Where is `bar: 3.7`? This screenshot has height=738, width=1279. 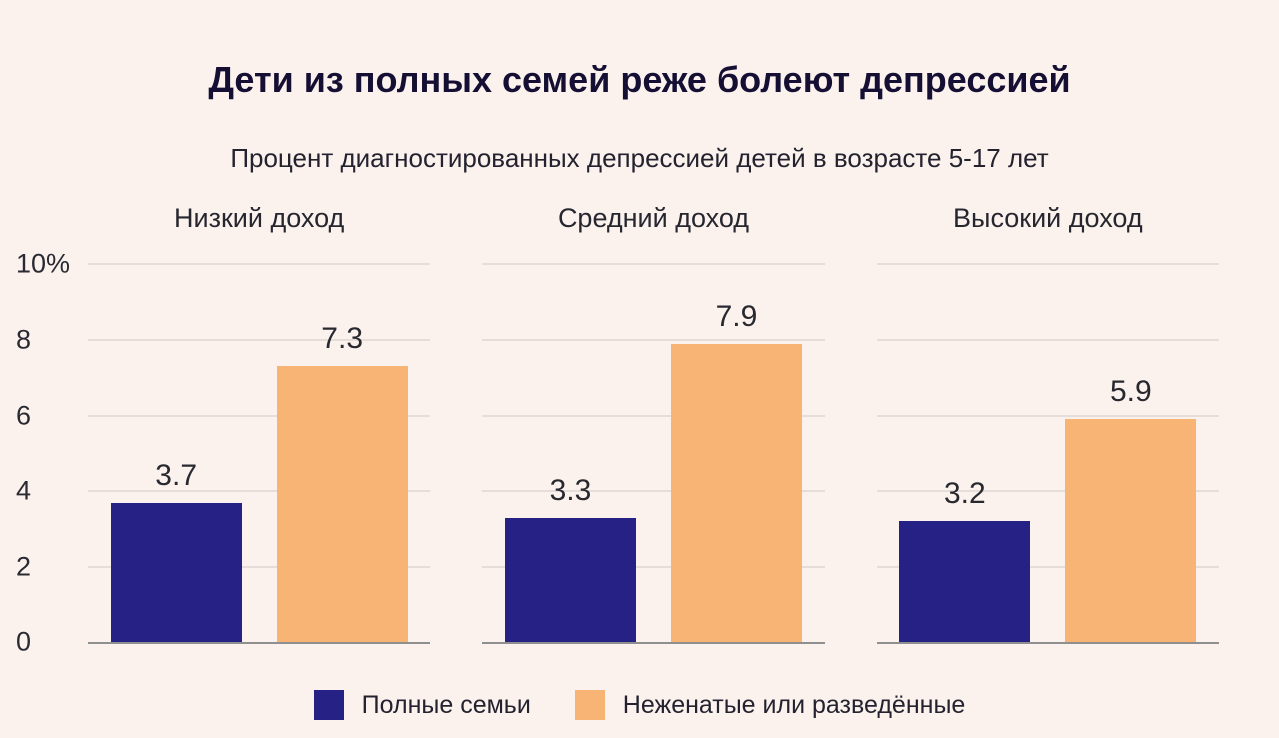 bar: 3.7 is located at coordinates (176, 551).